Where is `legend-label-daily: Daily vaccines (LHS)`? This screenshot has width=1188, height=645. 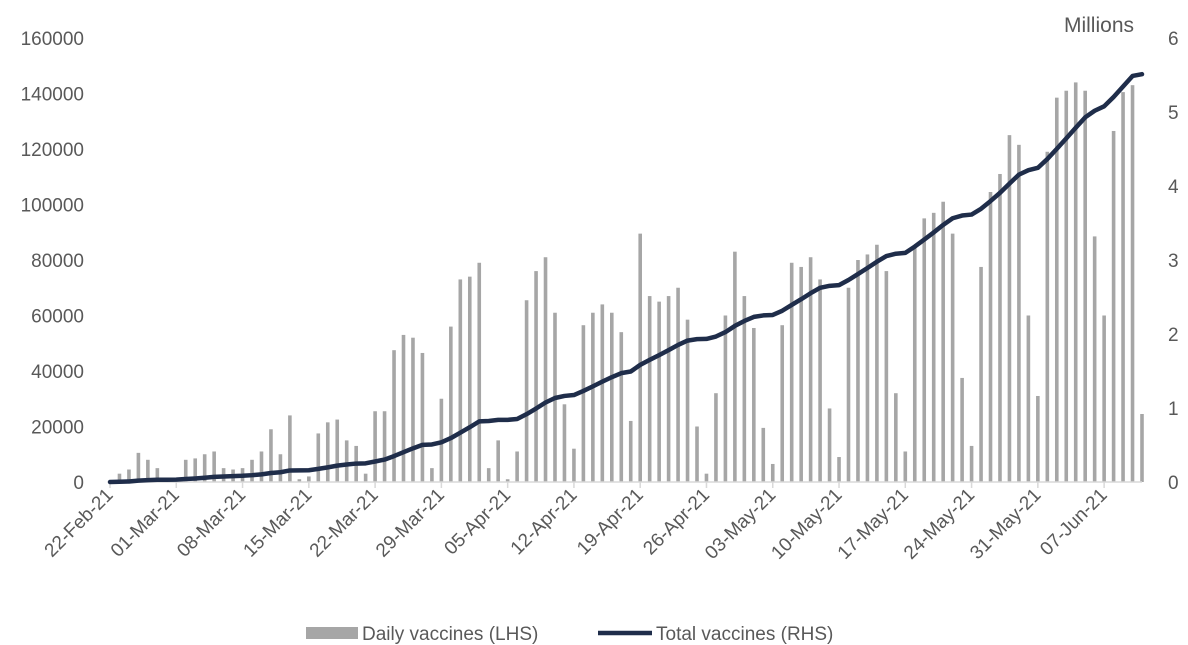 legend-label-daily: Daily vaccines (LHS) is located at coordinates (450, 634).